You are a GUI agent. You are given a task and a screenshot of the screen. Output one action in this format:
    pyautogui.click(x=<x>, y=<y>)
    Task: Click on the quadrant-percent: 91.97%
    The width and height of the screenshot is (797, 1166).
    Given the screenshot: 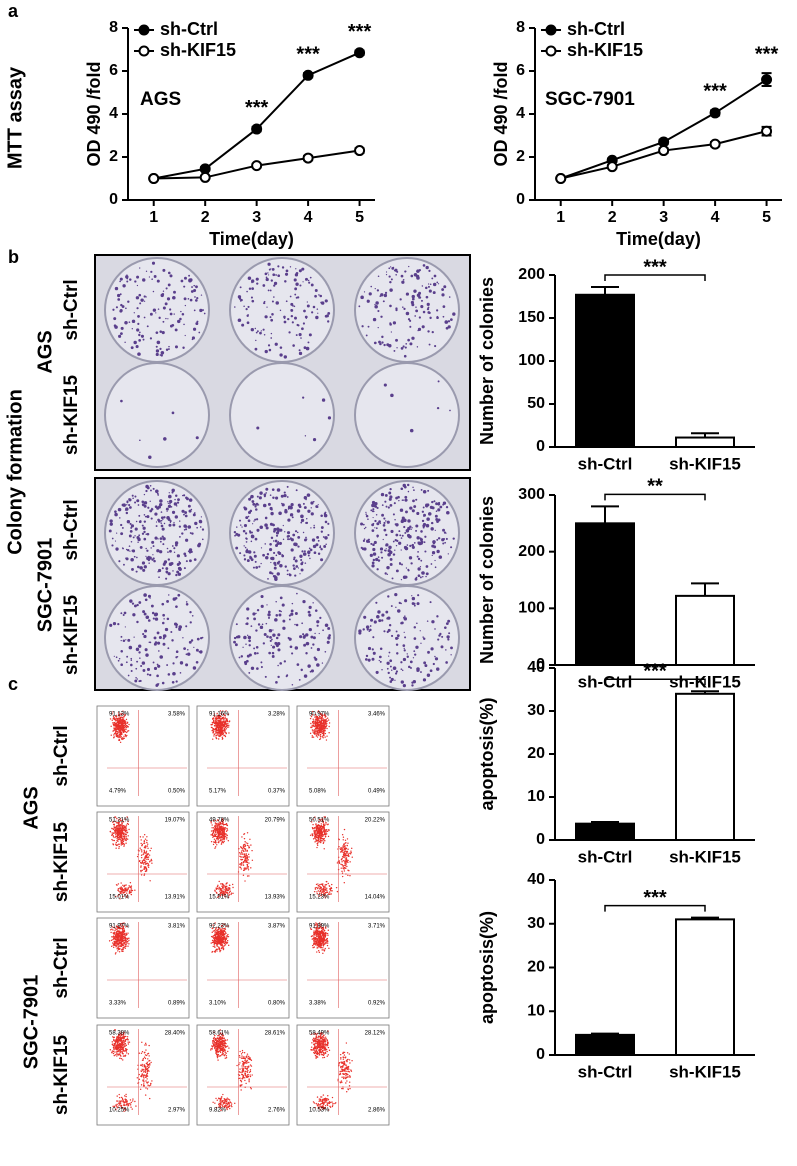 What is the action you would take?
    pyautogui.click(x=119, y=927)
    